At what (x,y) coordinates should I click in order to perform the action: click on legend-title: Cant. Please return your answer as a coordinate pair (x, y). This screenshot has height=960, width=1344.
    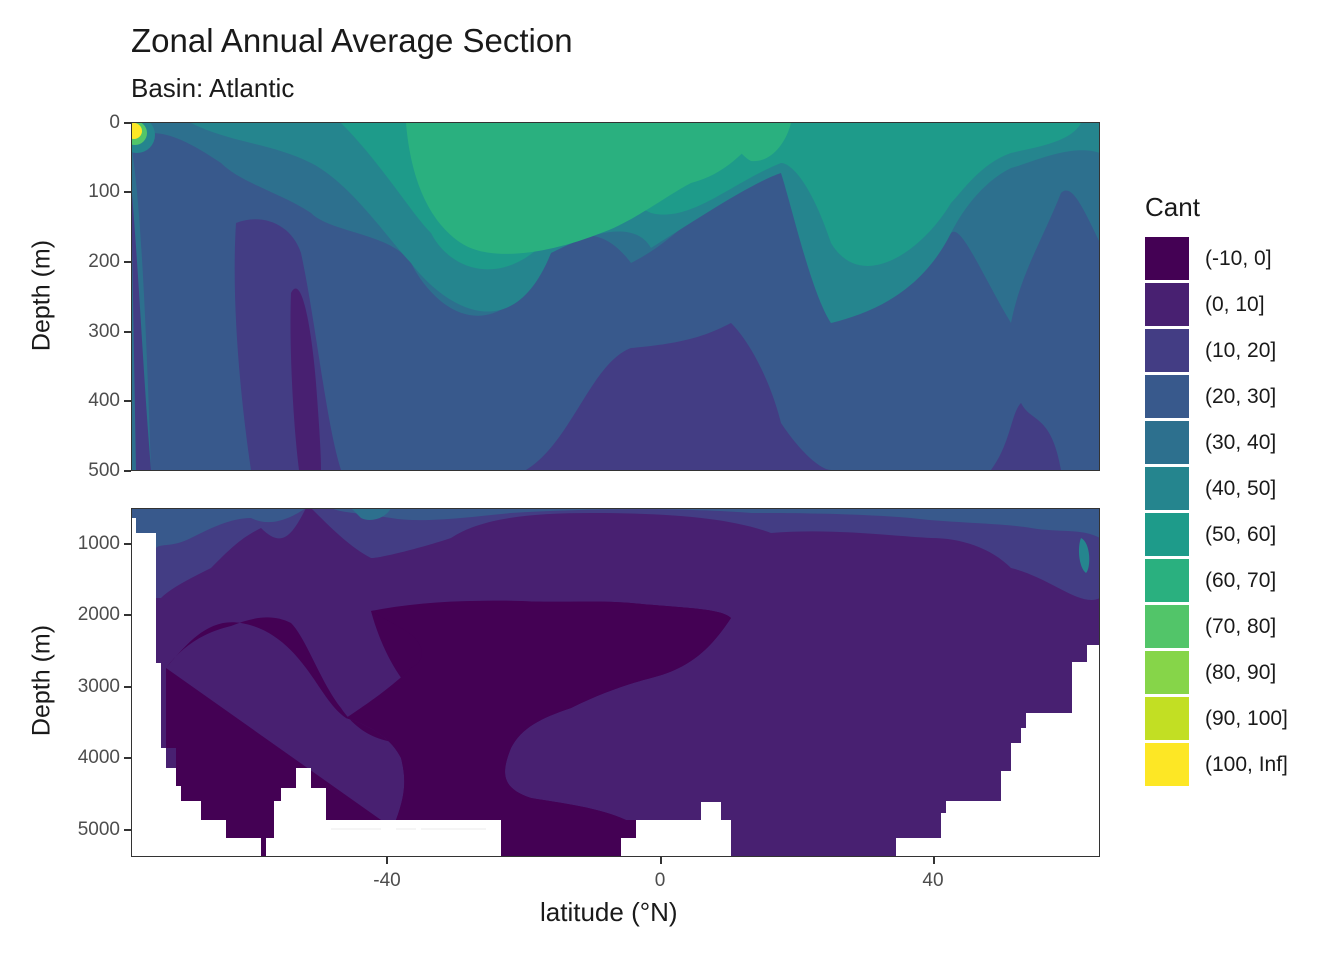
    Looking at the image, I should click on (1172, 207).